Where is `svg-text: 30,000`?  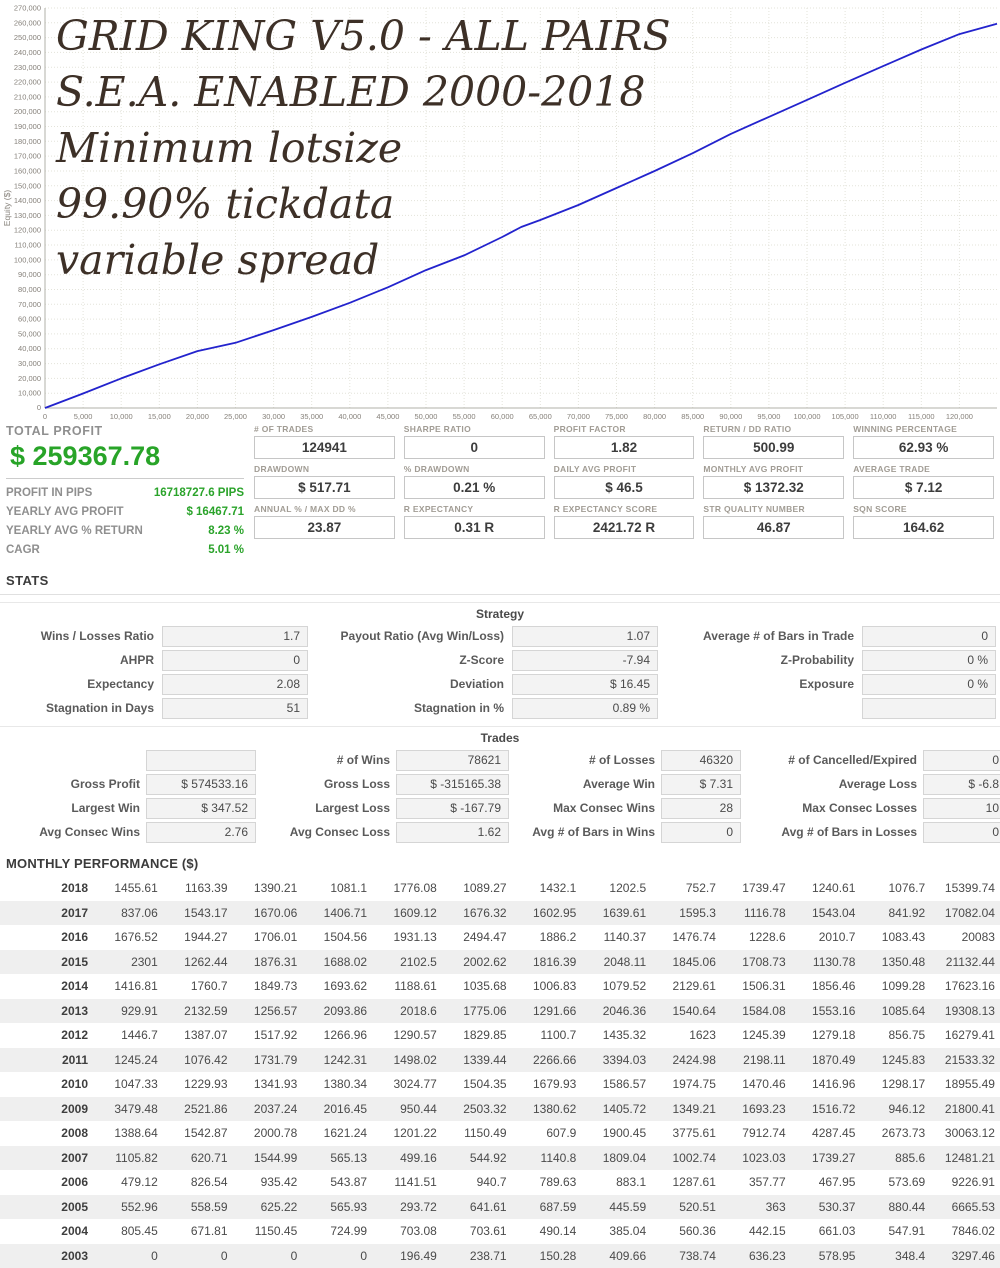 svg-text: 30,000 is located at coordinates (273, 416).